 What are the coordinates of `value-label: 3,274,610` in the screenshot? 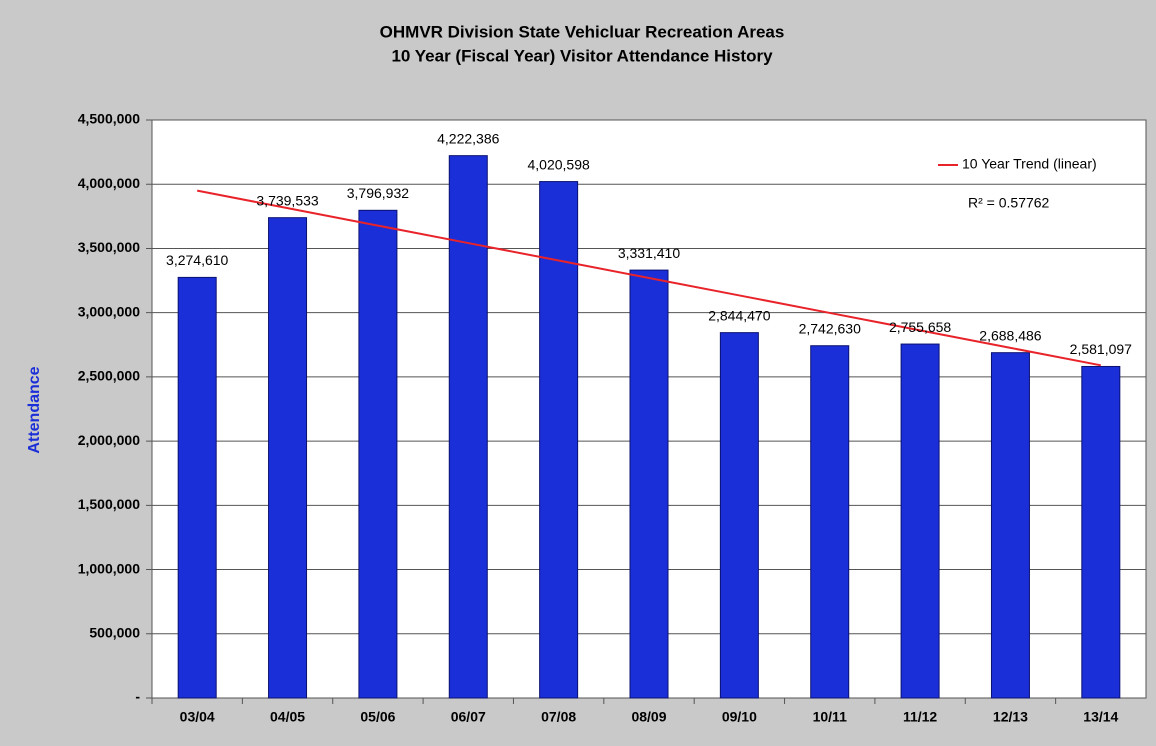 It's located at (197, 260).